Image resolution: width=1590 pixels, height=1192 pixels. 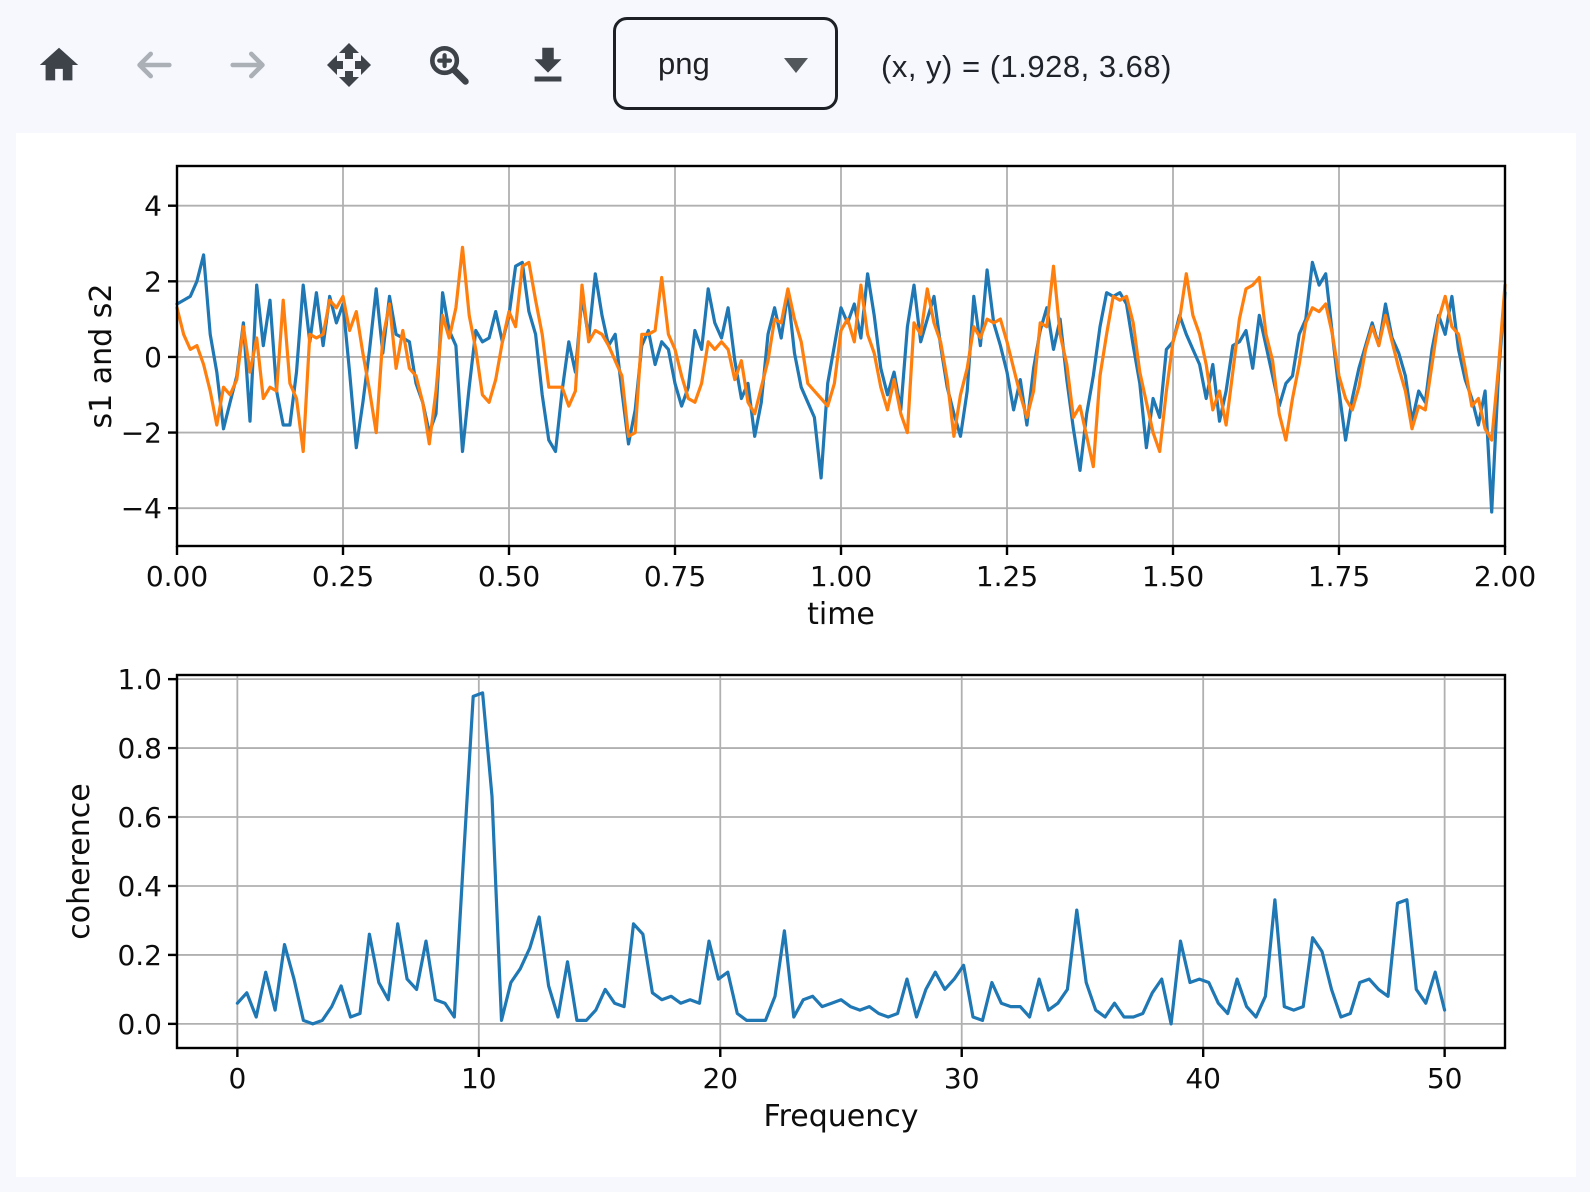 I want to click on svg-text: −2, so click(x=141, y=433).